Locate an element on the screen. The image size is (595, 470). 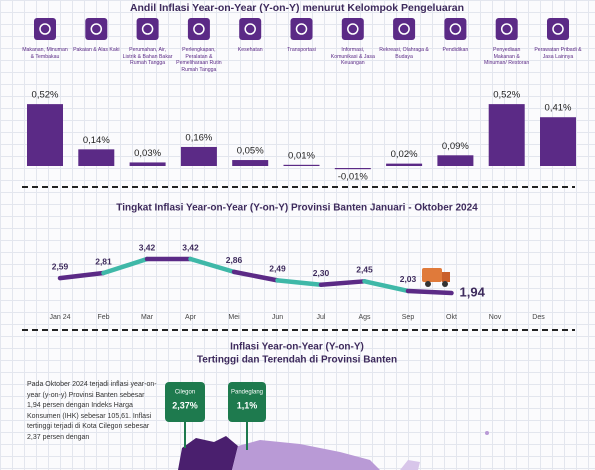
value-label: 0,05% is located at coordinates (250, 151).